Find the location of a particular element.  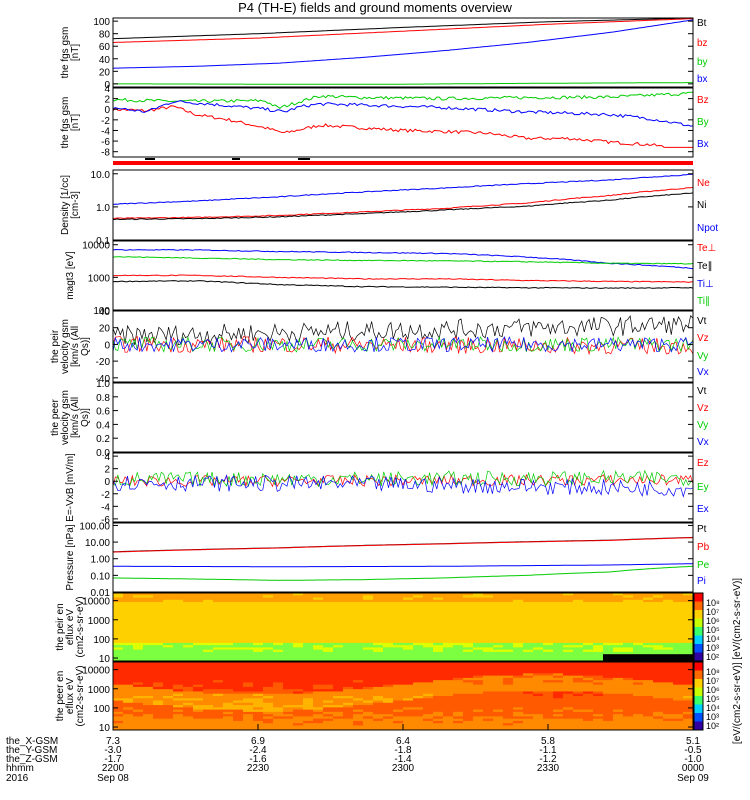

series-line-Bz is located at coordinates (403, 126).